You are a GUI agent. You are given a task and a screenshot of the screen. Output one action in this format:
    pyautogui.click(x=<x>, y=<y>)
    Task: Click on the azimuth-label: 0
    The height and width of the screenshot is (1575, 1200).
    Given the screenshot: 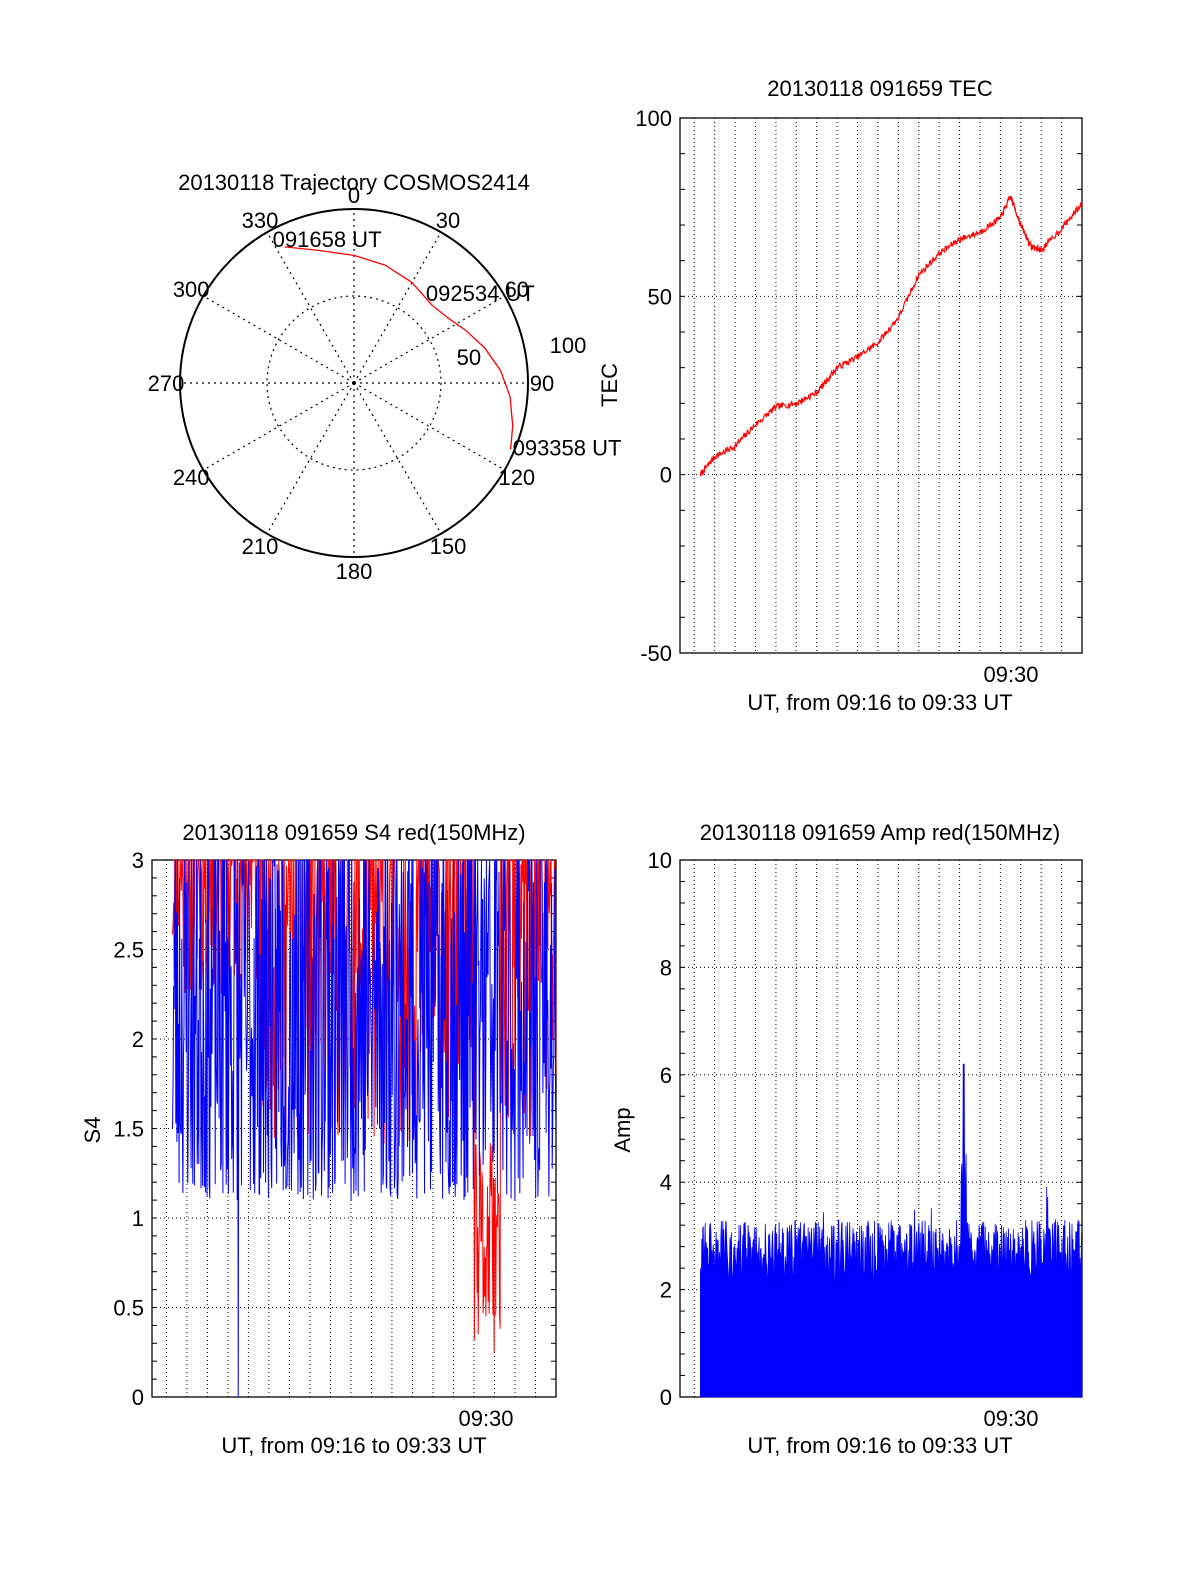 What is the action you would take?
    pyautogui.click(x=354, y=195)
    